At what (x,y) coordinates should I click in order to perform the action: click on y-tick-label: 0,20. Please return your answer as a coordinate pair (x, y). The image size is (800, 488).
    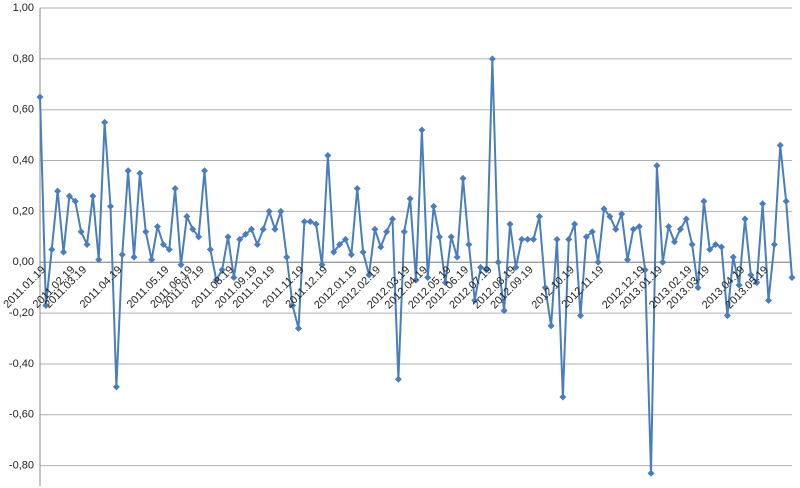
    Looking at the image, I should click on (23, 211).